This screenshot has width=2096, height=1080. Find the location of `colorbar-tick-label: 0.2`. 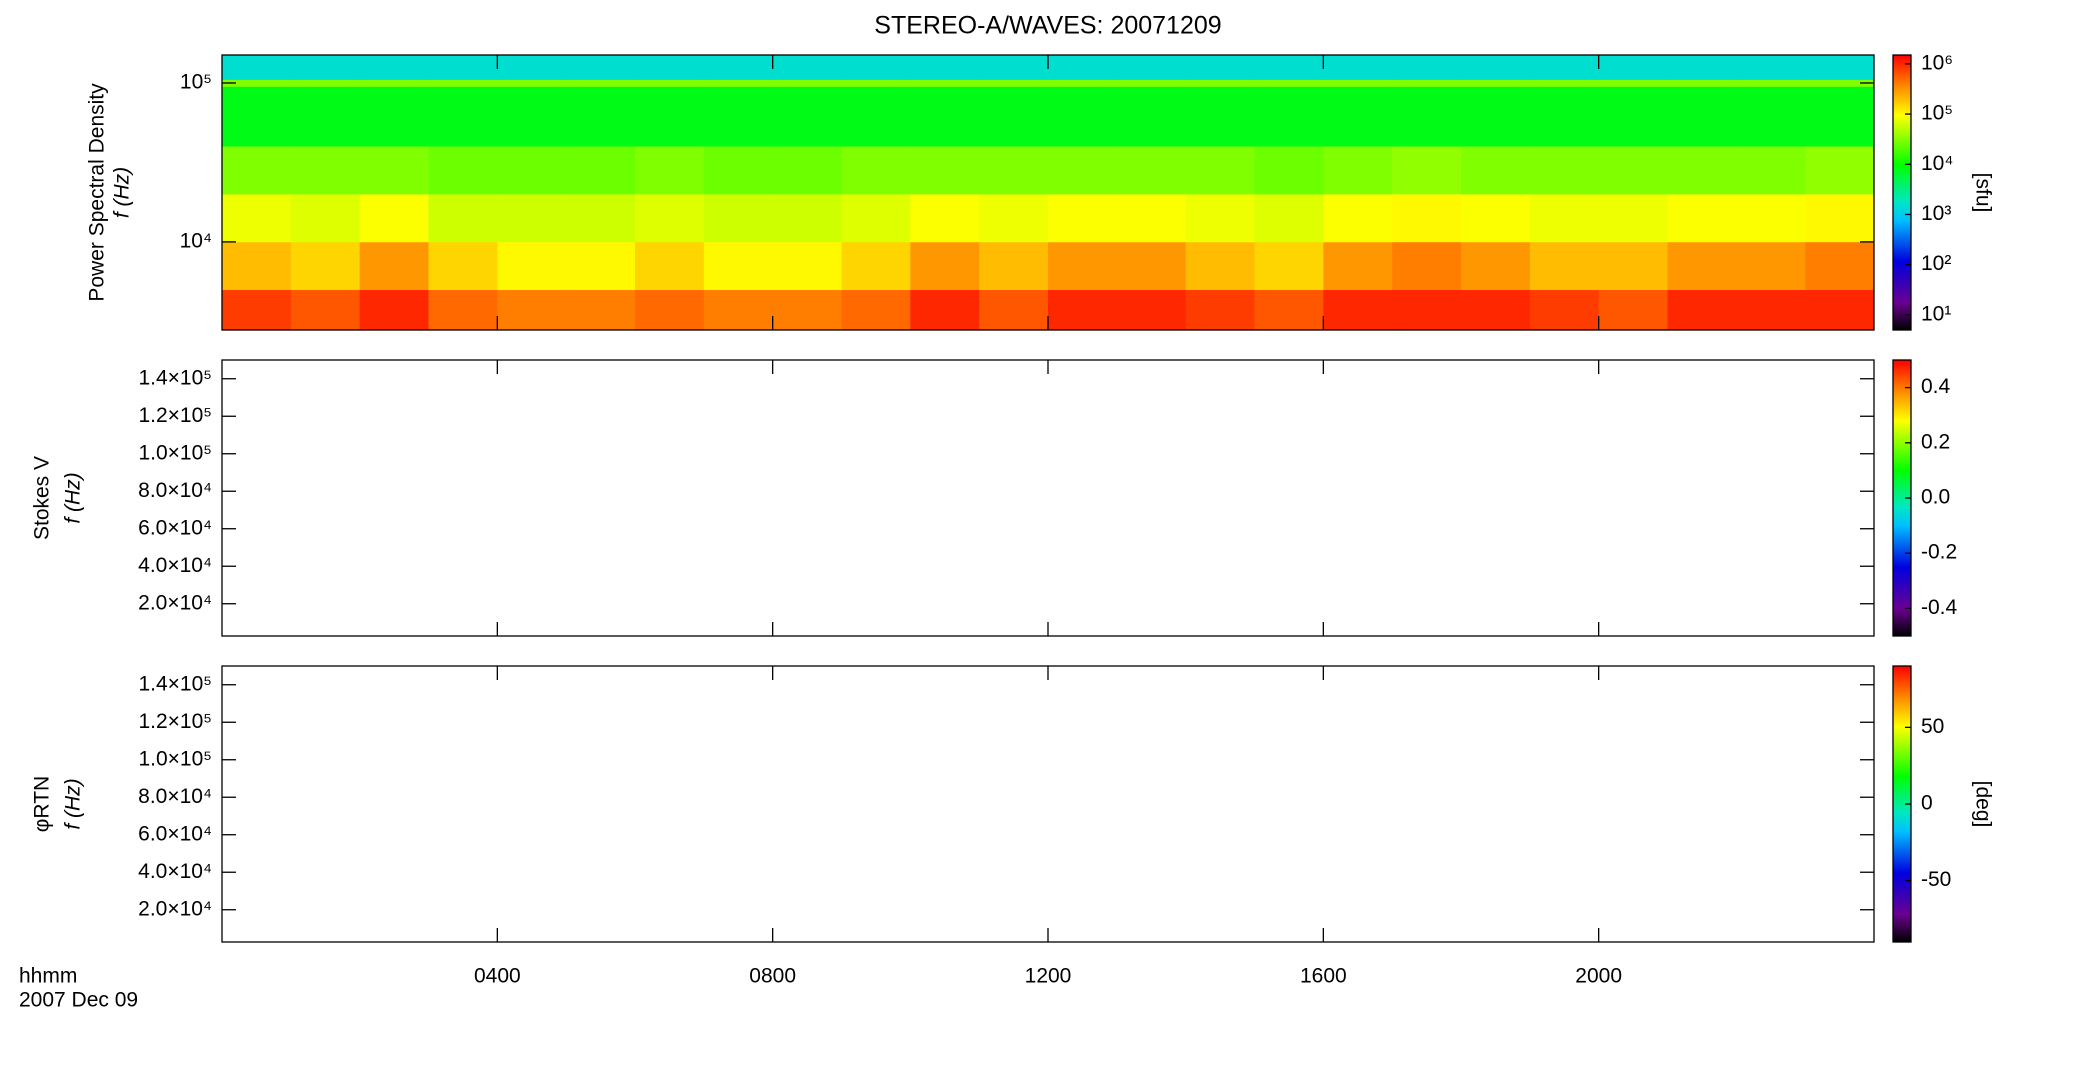

colorbar-tick-label: 0.2 is located at coordinates (1935, 441).